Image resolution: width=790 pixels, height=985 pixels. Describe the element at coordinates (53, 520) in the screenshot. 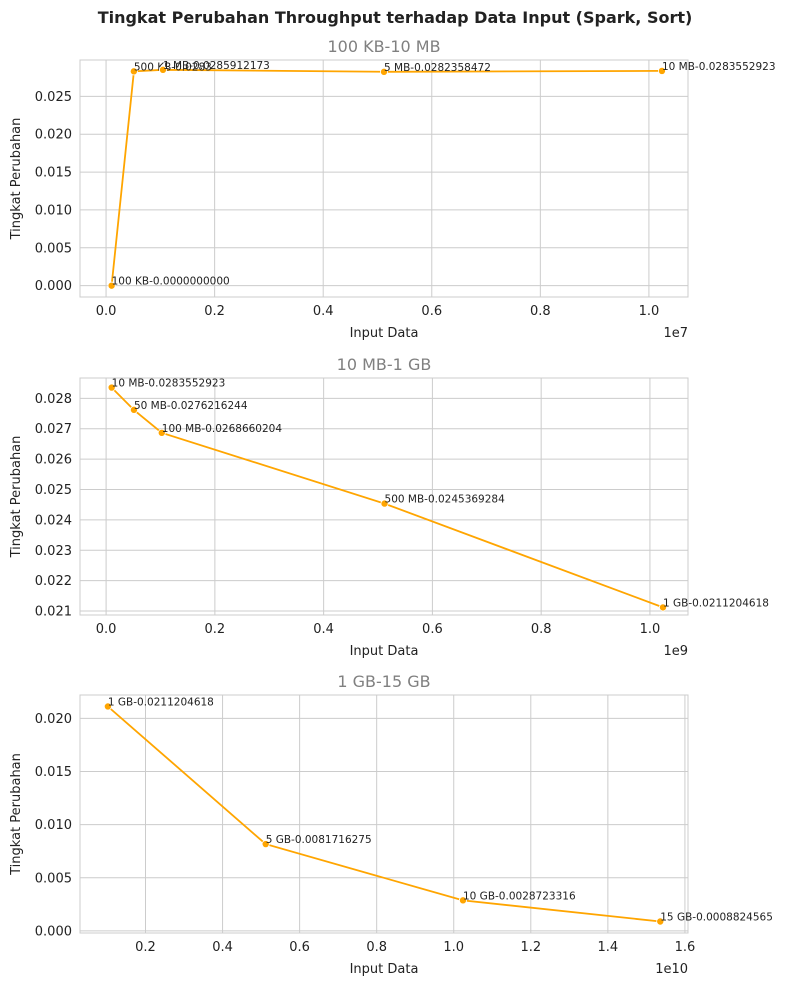

I see `y-tick-label: 0.024` at that location.